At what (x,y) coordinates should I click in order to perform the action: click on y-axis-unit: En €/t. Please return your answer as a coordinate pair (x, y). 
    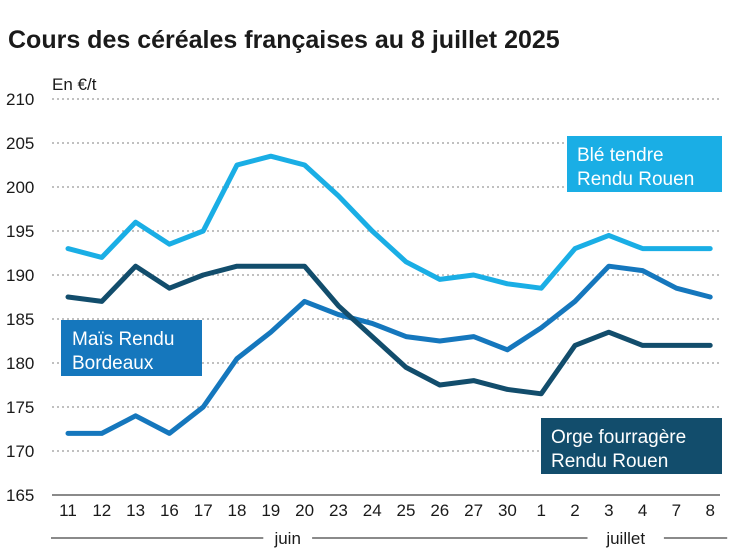
    Looking at the image, I should click on (74, 84).